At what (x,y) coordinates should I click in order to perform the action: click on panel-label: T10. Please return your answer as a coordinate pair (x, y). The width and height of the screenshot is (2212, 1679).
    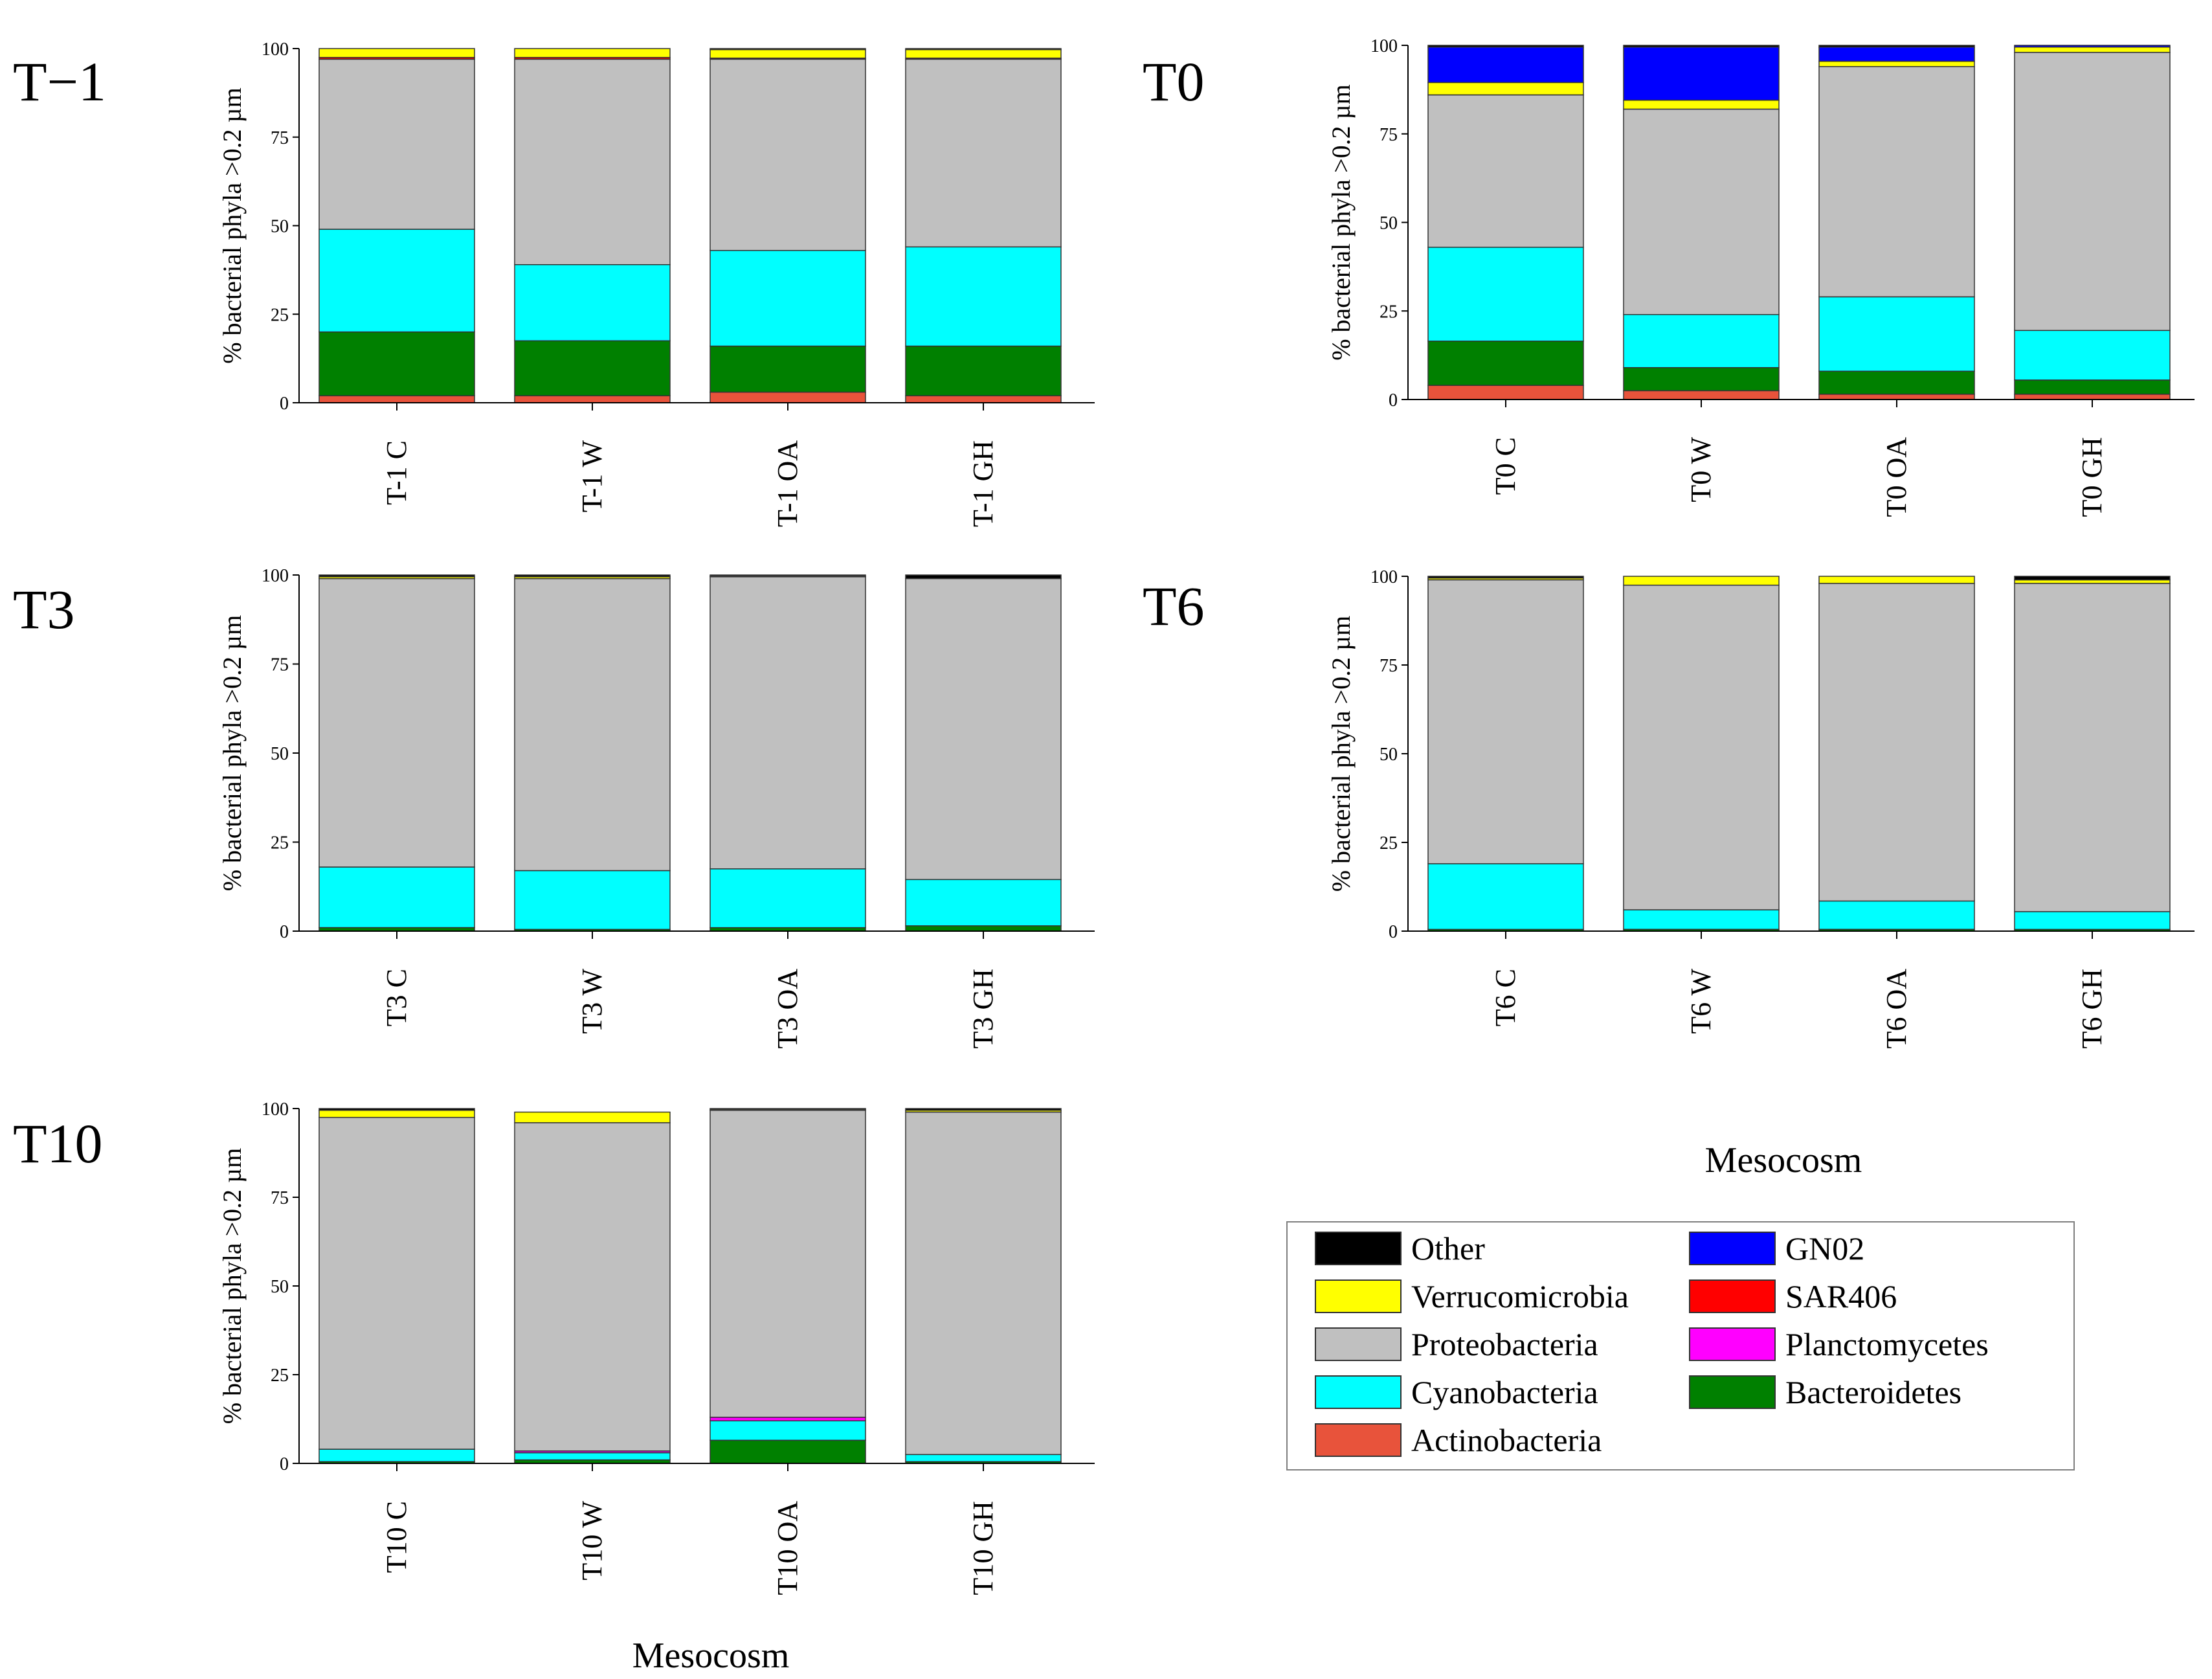
    Looking at the image, I should click on (58, 1143).